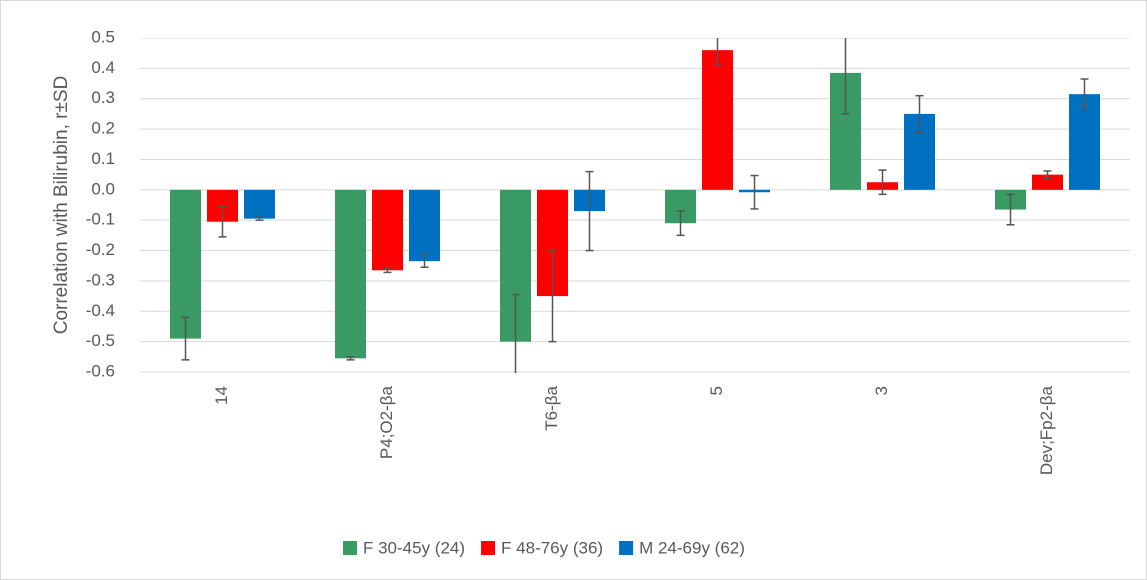  Describe the element at coordinates (1046, 430) in the screenshot. I see `x-tick-label: Dev;Fp2-βa` at that location.